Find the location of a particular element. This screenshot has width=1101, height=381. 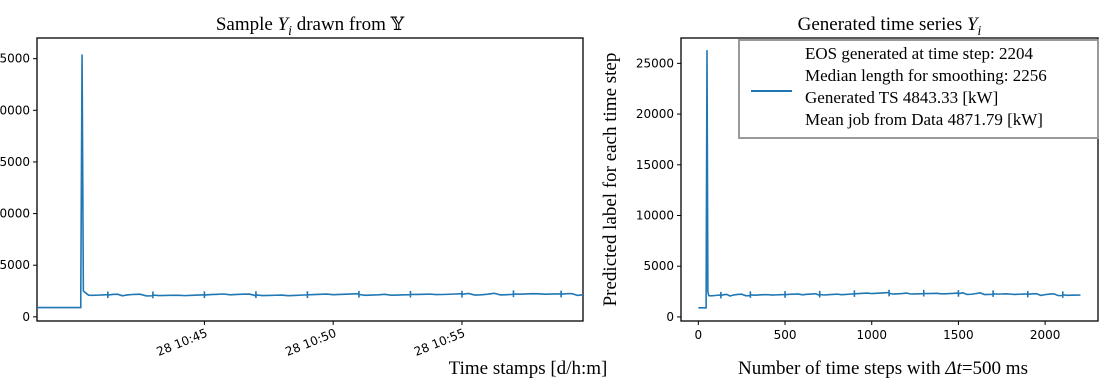

x-axis-label: Time stamps [d/h:m] is located at coordinates (528, 368).